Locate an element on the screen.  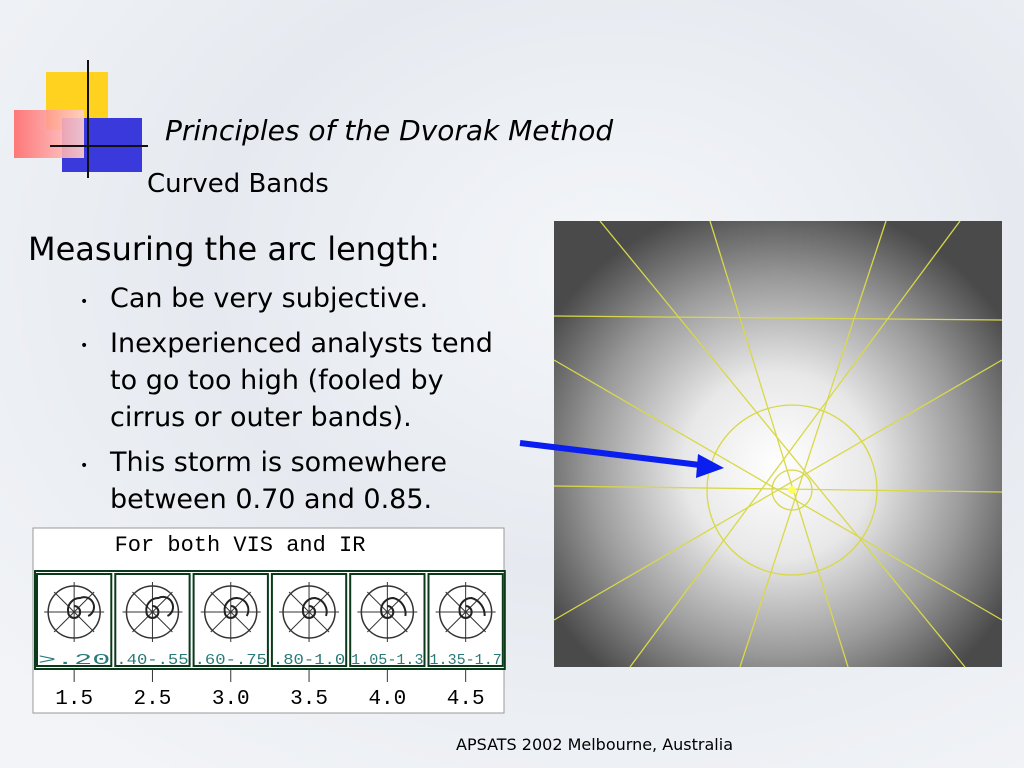
footer: APSATS 2002 Melbourne, Australia is located at coordinates (594, 744).